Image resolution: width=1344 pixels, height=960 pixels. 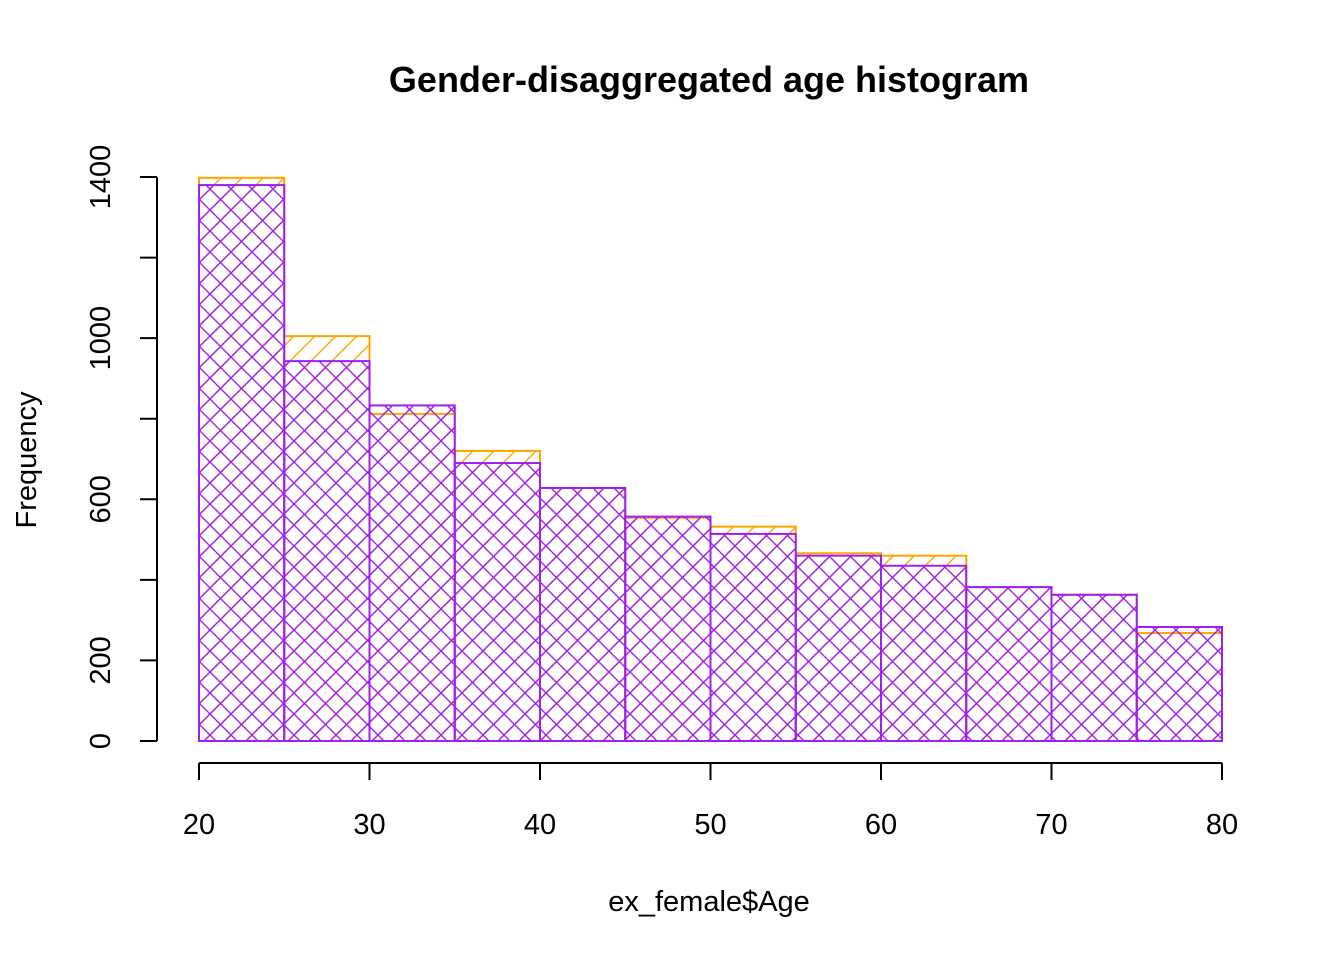 What do you see at coordinates (709, 79) in the screenshot?
I see `chart-title: Gender-disaggregated age histogram` at bounding box center [709, 79].